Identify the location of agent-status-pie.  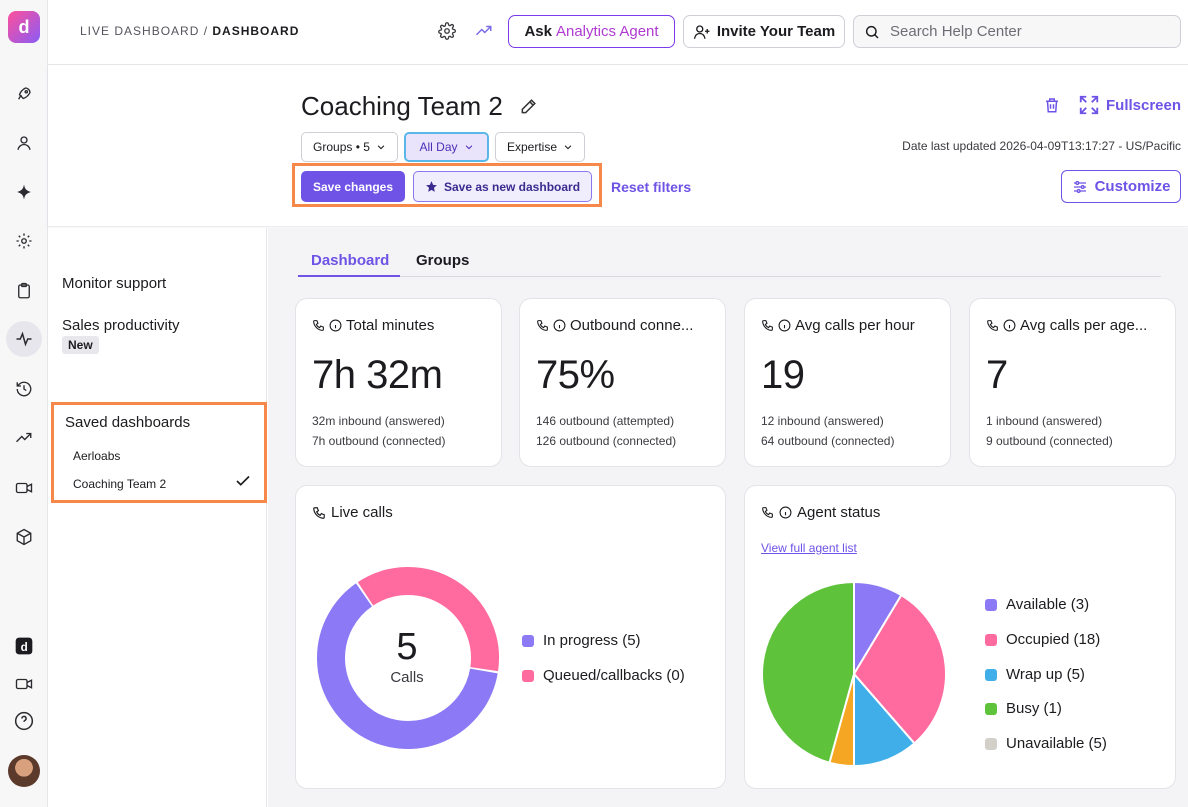
(854, 674).